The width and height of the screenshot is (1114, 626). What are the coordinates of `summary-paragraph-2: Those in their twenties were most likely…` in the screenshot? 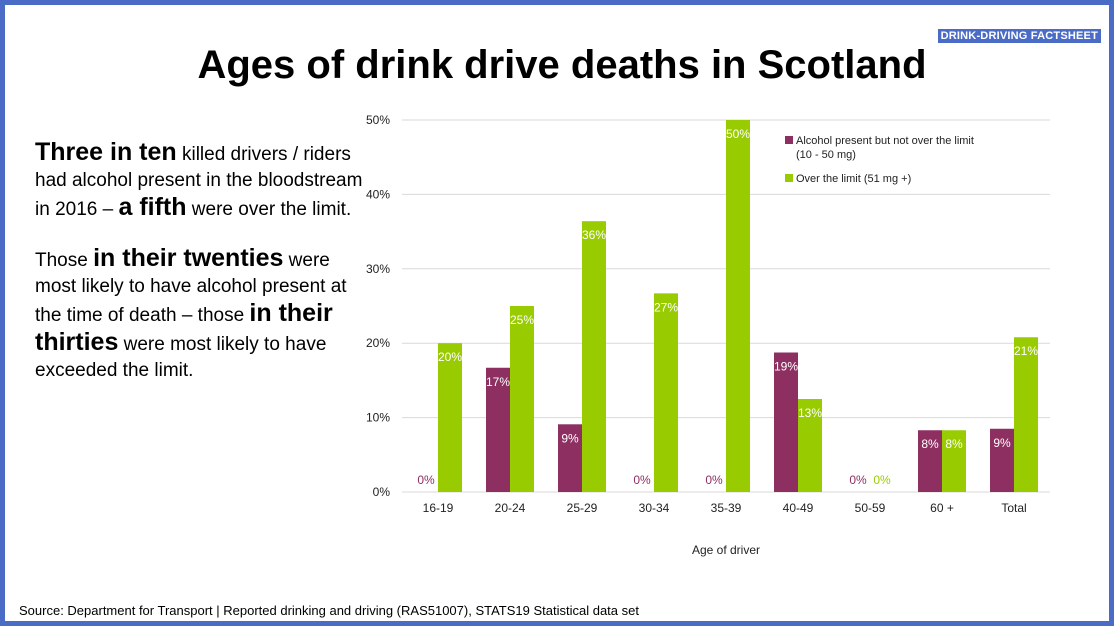 It's located at (200, 314).